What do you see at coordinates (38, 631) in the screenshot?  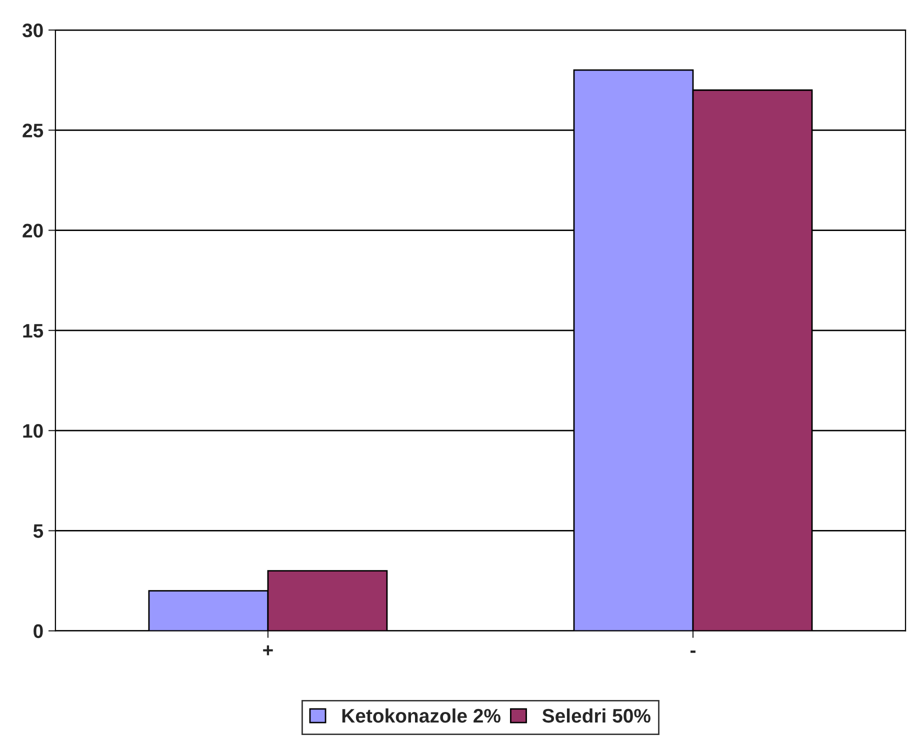 I see `y-tick-label: 0` at bounding box center [38, 631].